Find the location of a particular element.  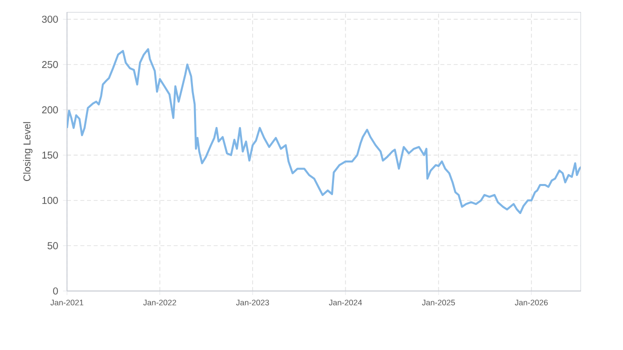

x-tick-label: Jan-2021 is located at coordinates (67, 303).